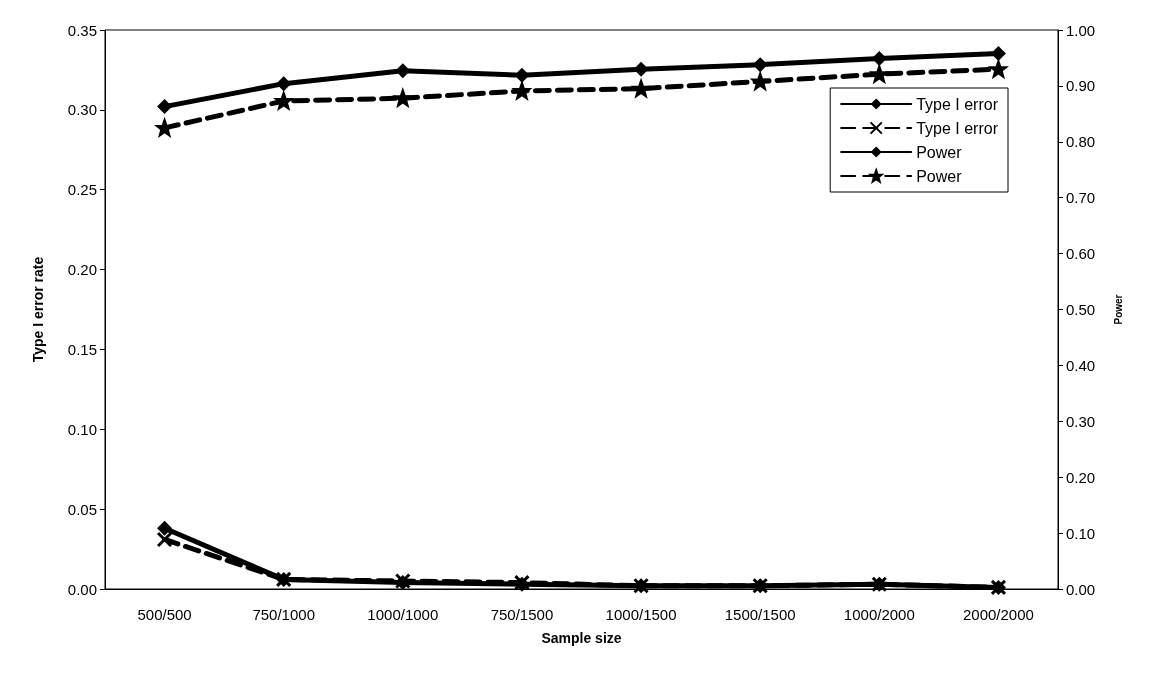 The width and height of the screenshot is (1156, 675). What do you see at coordinates (1081, 589) in the screenshot?
I see `y2-tick-label: 0.00` at bounding box center [1081, 589].